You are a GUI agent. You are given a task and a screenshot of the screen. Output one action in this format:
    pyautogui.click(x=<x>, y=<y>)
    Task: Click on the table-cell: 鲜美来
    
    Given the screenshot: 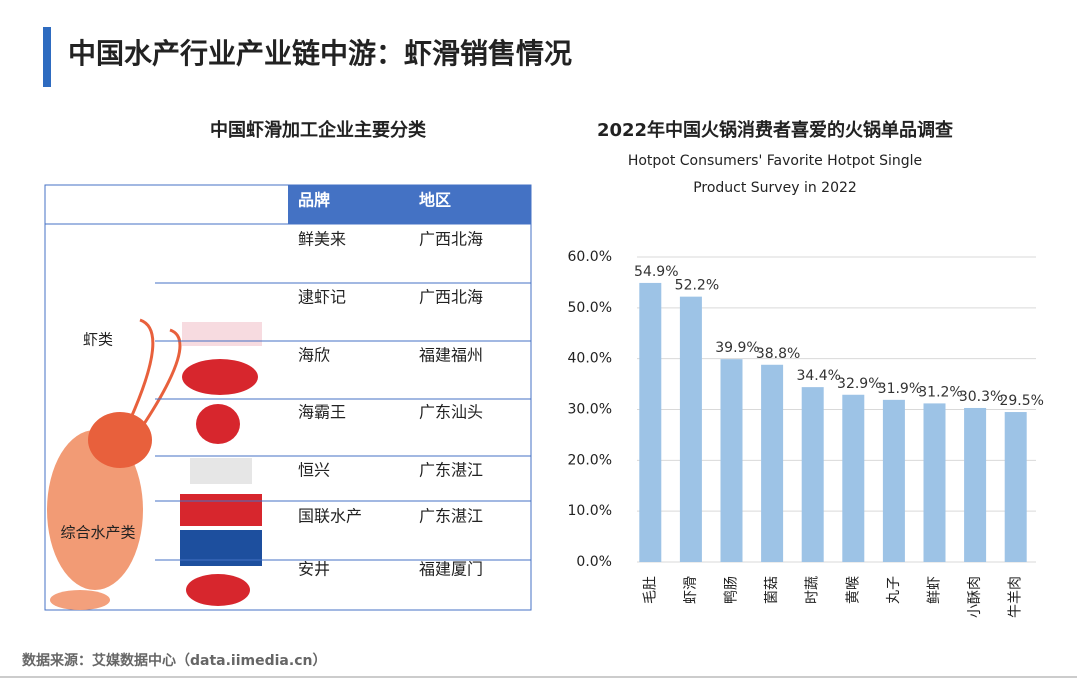 What is the action you would take?
    pyautogui.click(x=322, y=239)
    